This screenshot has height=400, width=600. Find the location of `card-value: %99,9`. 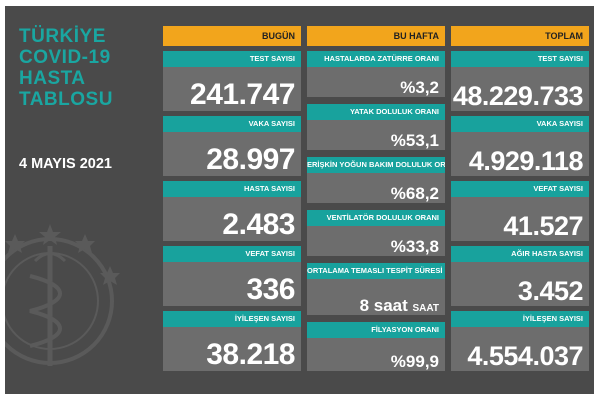

card-value: %99,9 is located at coordinates (414, 361).